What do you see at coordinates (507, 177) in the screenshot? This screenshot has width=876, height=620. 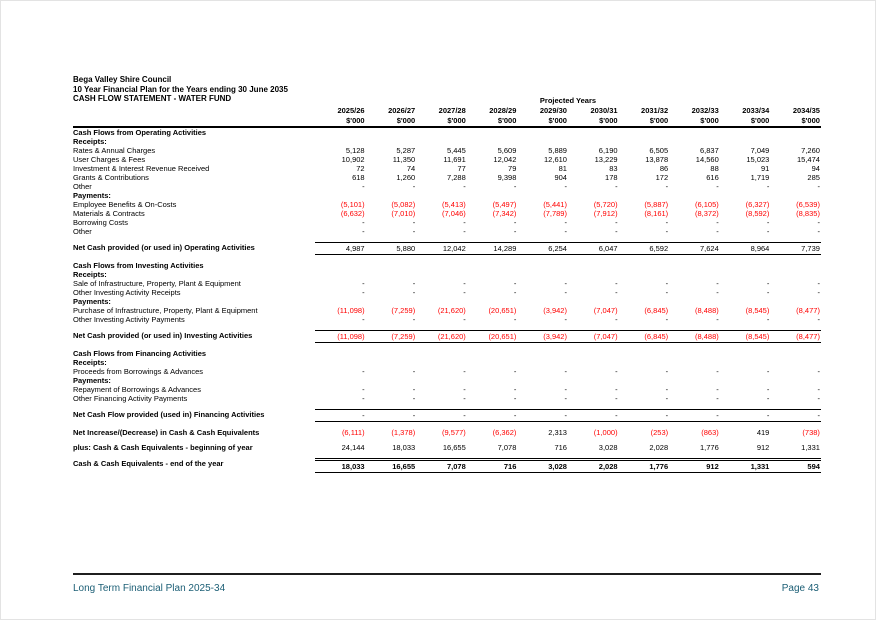 I see `value-cell: 9,398` at bounding box center [507, 177].